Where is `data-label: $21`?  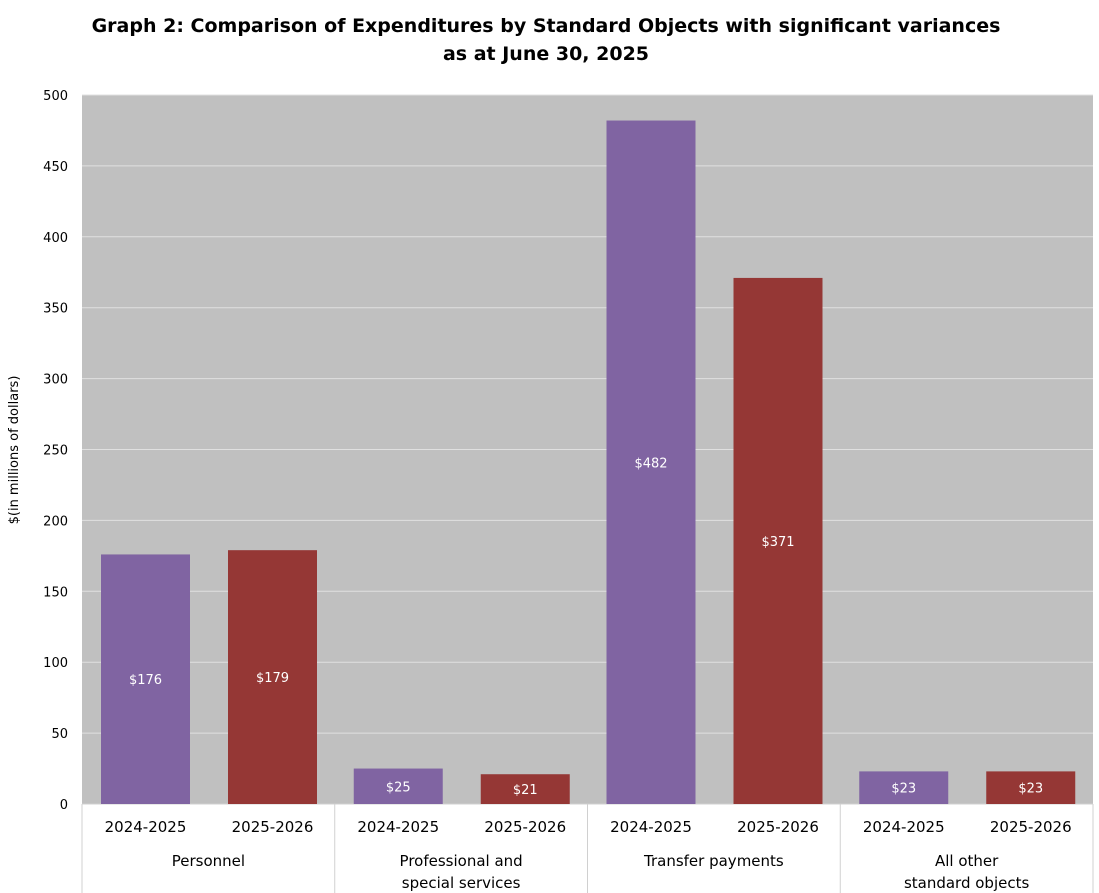 data-label: $21 is located at coordinates (525, 790).